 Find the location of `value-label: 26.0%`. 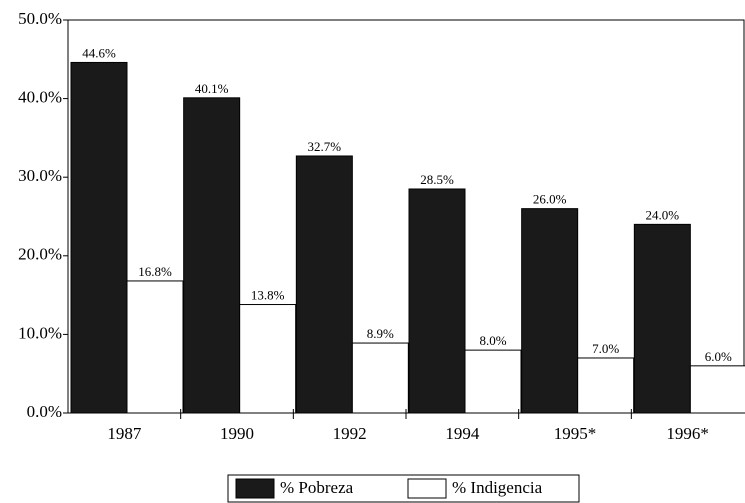

value-label: 26.0% is located at coordinates (550, 199).